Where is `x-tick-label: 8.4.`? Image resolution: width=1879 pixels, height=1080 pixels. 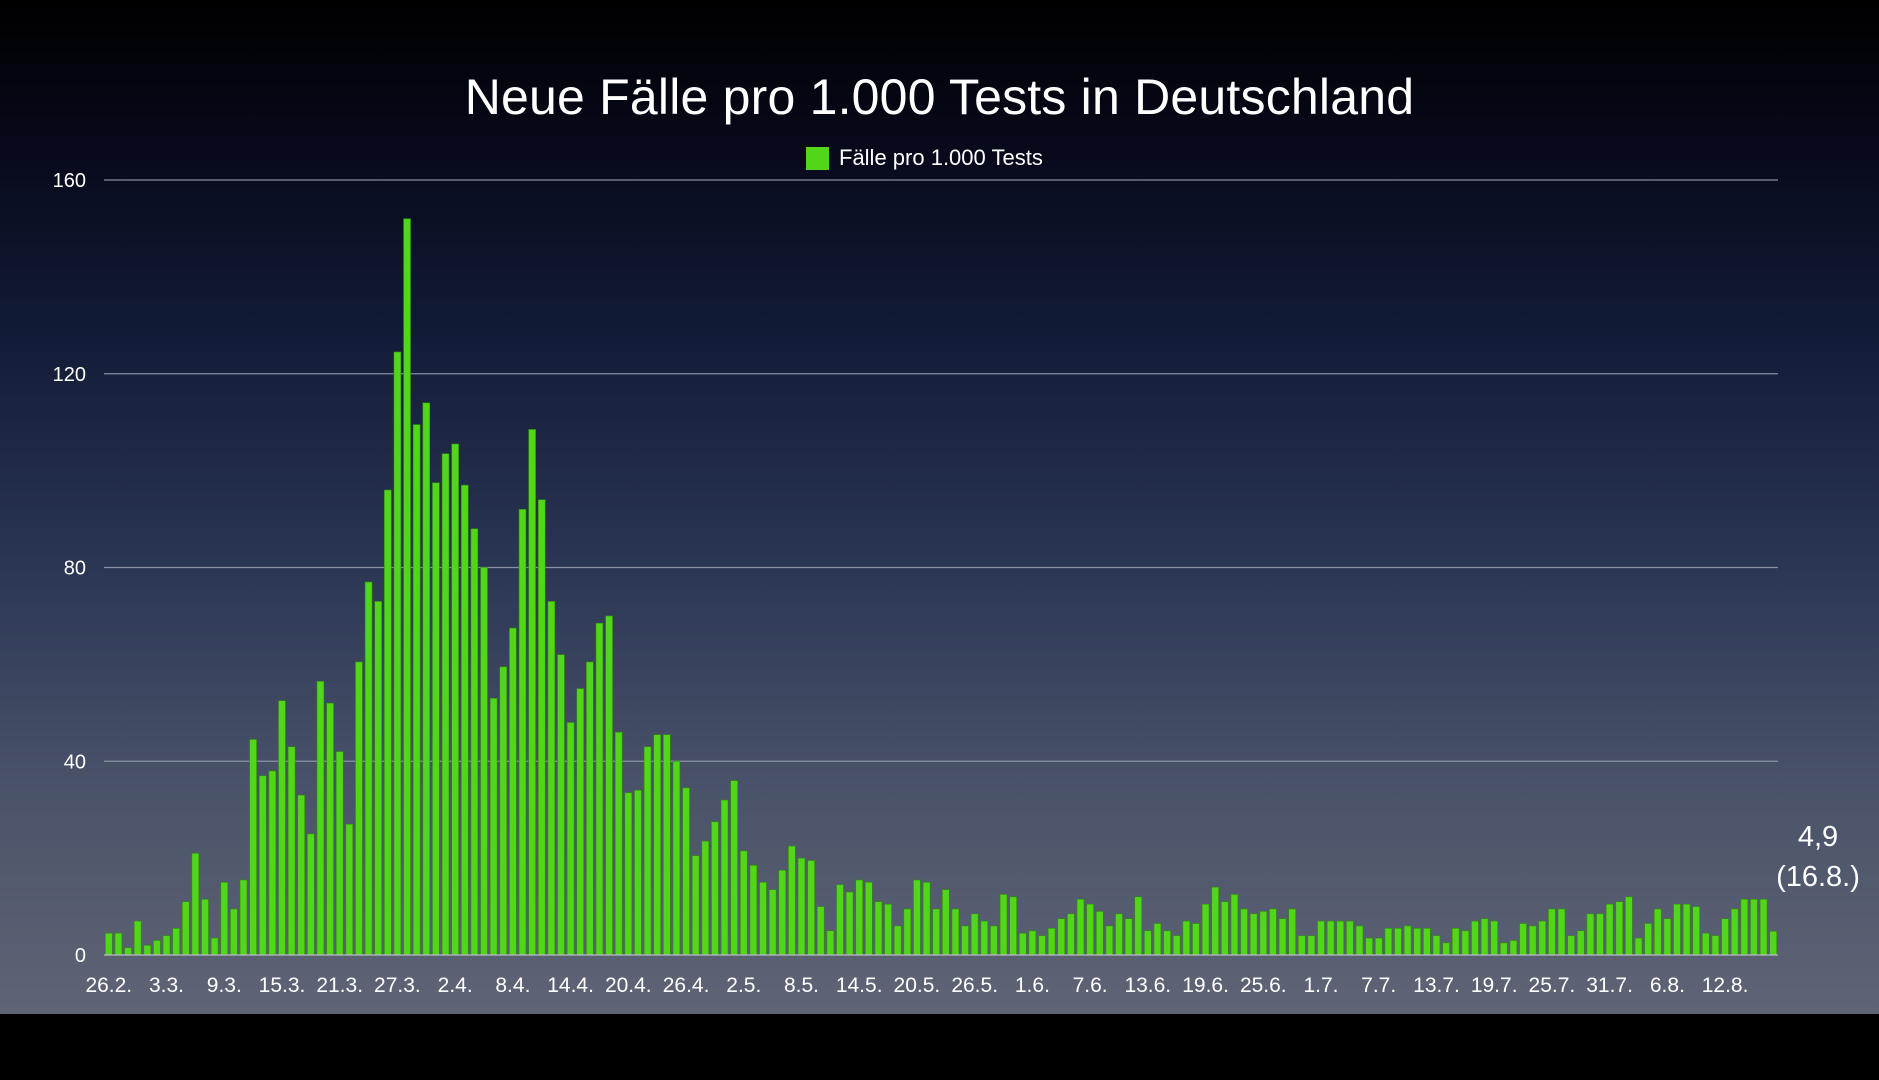 x-tick-label: 8.4. is located at coordinates (512, 985).